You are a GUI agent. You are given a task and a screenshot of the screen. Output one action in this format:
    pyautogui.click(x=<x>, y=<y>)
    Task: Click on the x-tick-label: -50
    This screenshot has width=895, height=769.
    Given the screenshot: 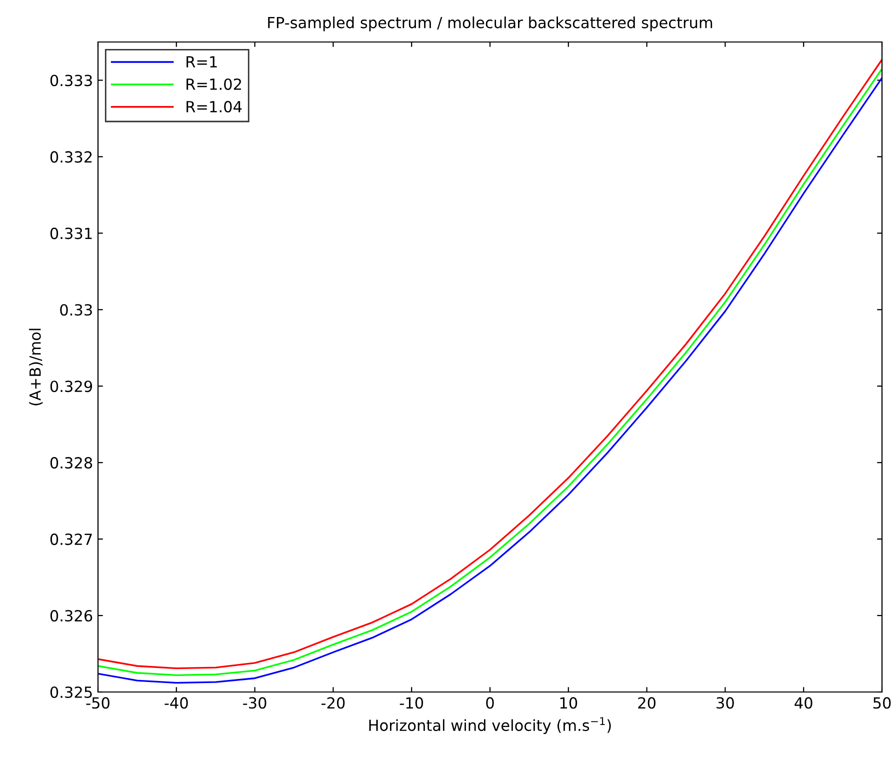 What is the action you would take?
    pyautogui.click(x=98, y=703)
    